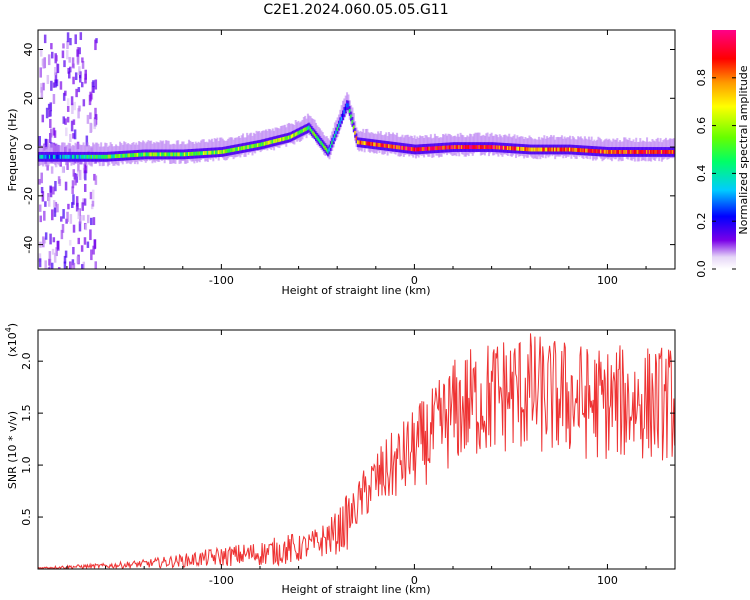  What do you see at coordinates (724, 149) in the screenshot?
I see `colorbar-gradient` at bounding box center [724, 149].